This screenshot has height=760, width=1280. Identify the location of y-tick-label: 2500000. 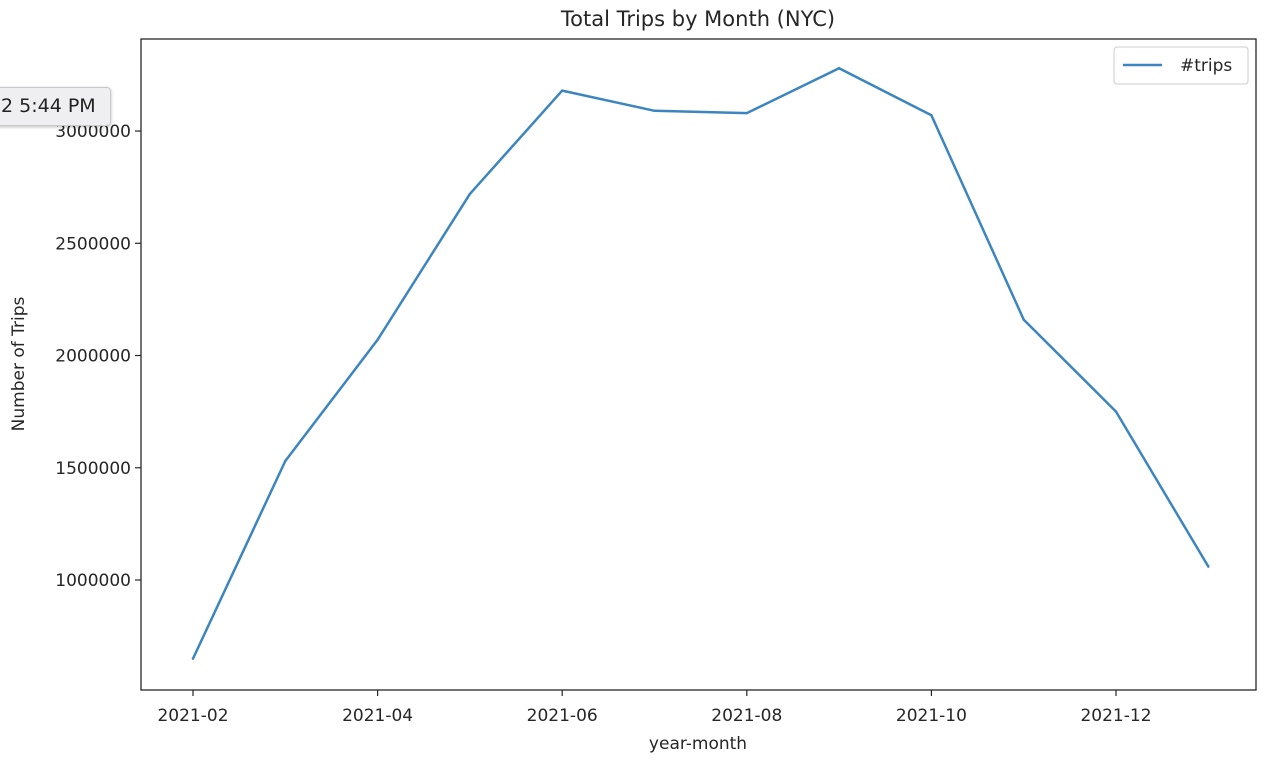
(93, 244).